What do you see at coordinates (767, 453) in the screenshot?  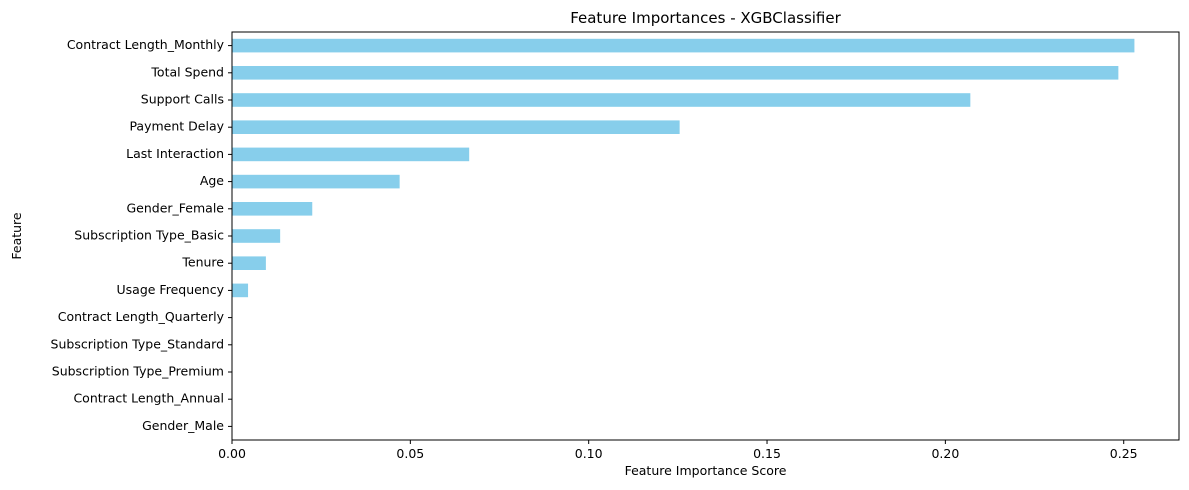 I see `x-tick-label: 0.15` at bounding box center [767, 453].